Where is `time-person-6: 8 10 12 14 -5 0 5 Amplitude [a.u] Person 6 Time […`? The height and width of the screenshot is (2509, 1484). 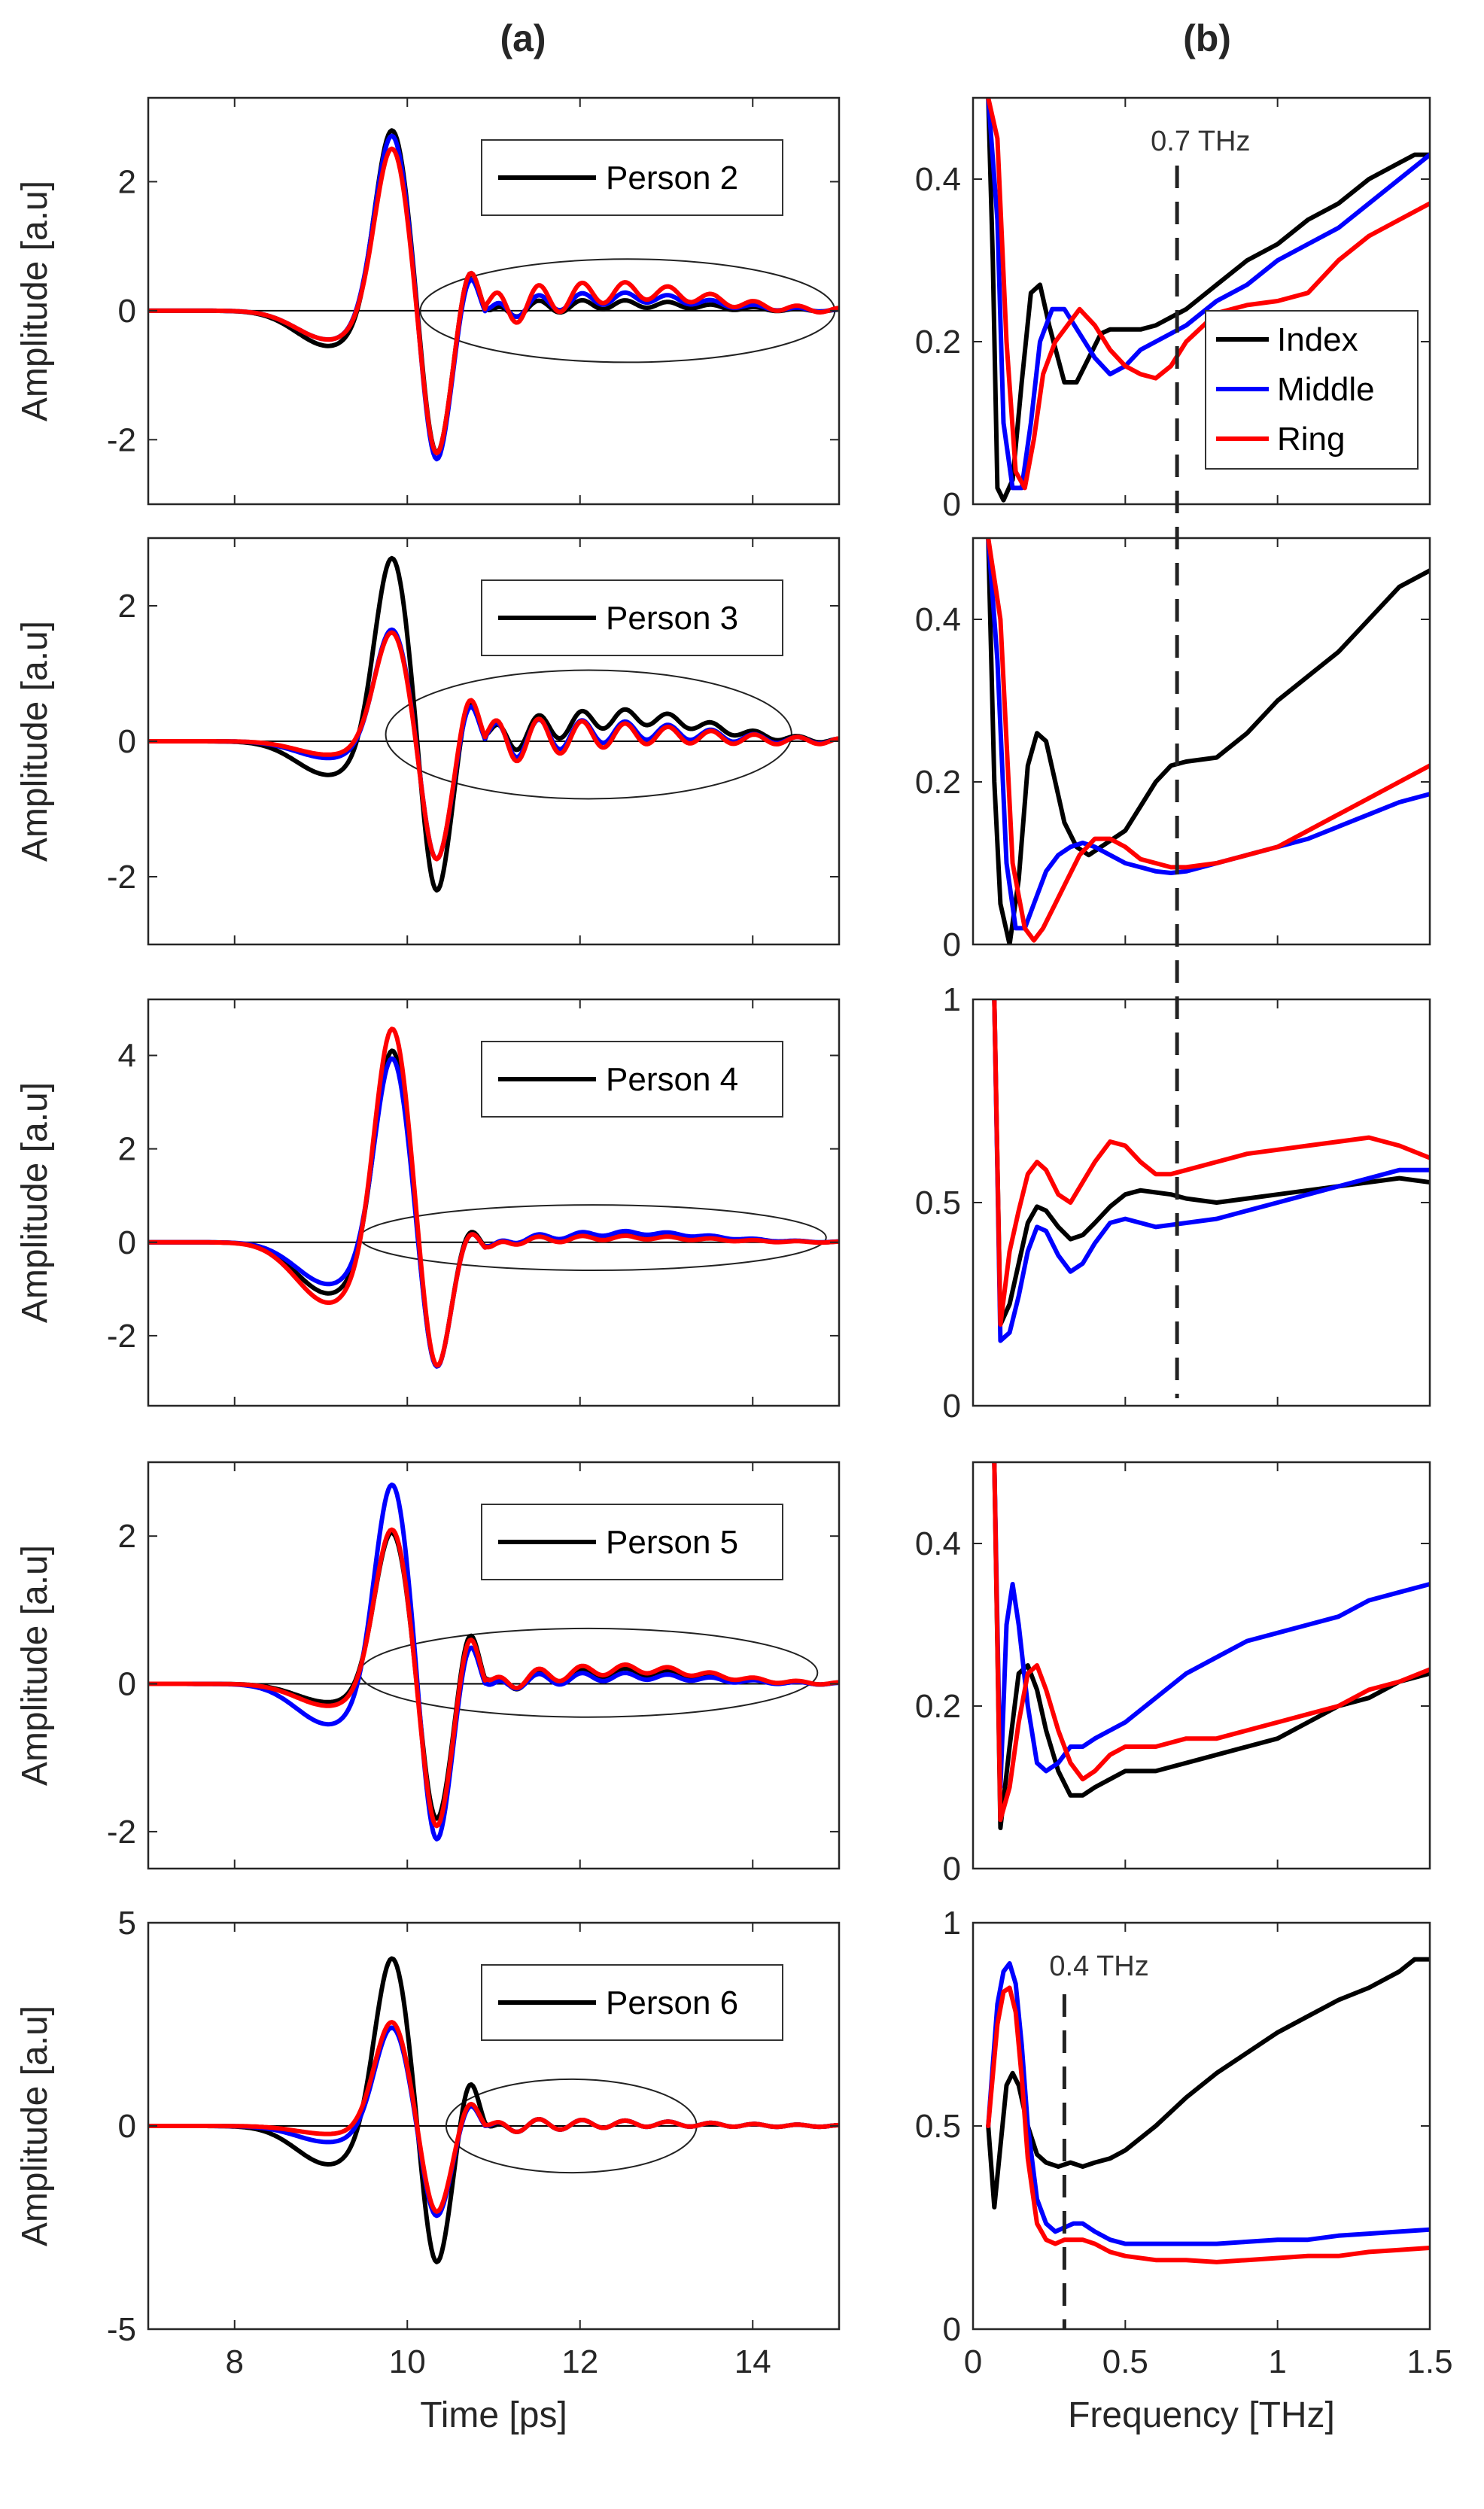
time-person-6: 8 10 12 14 -5 0 5 Amplitude [a.u] Person 6 Time [… is located at coordinates (428, 2170).